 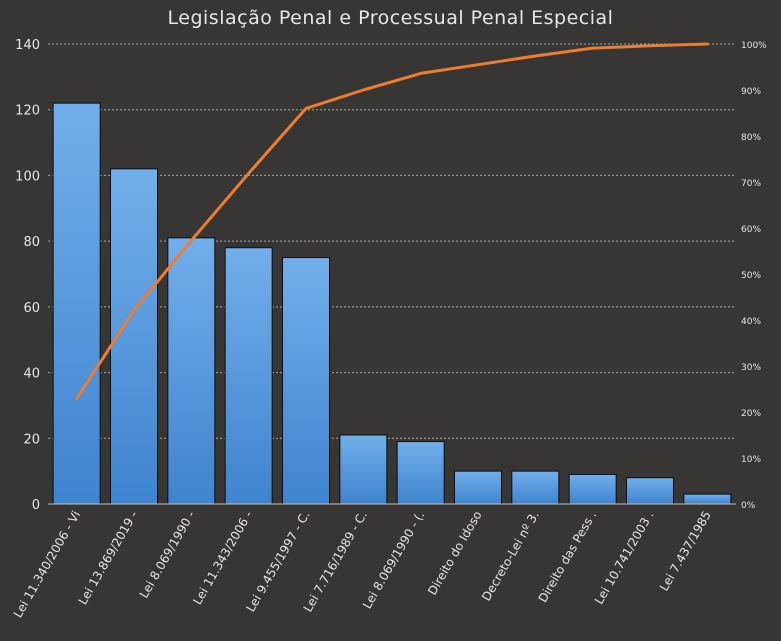 What do you see at coordinates (685, 551) in the screenshot?
I see `x-category-label: Lei 7.437/1985` at bounding box center [685, 551].